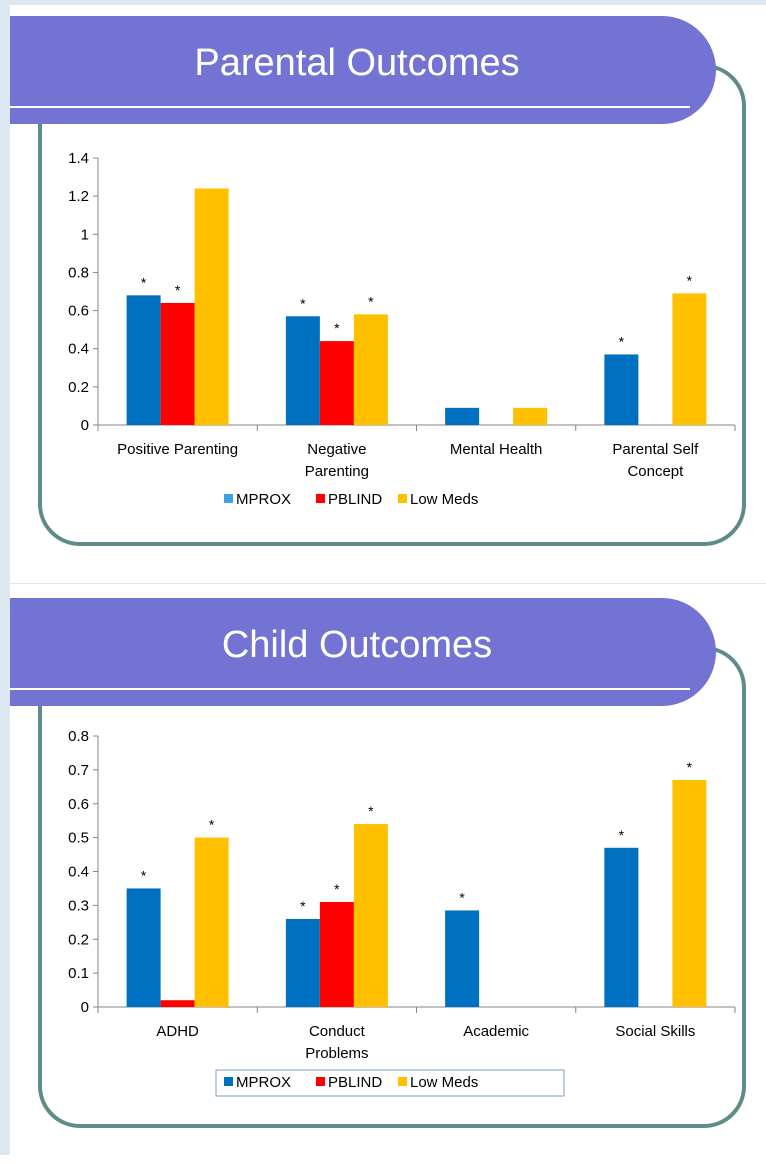  Describe the element at coordinates (655, 471) in the screenshot. I see `x-category-label: Concept` at that location.